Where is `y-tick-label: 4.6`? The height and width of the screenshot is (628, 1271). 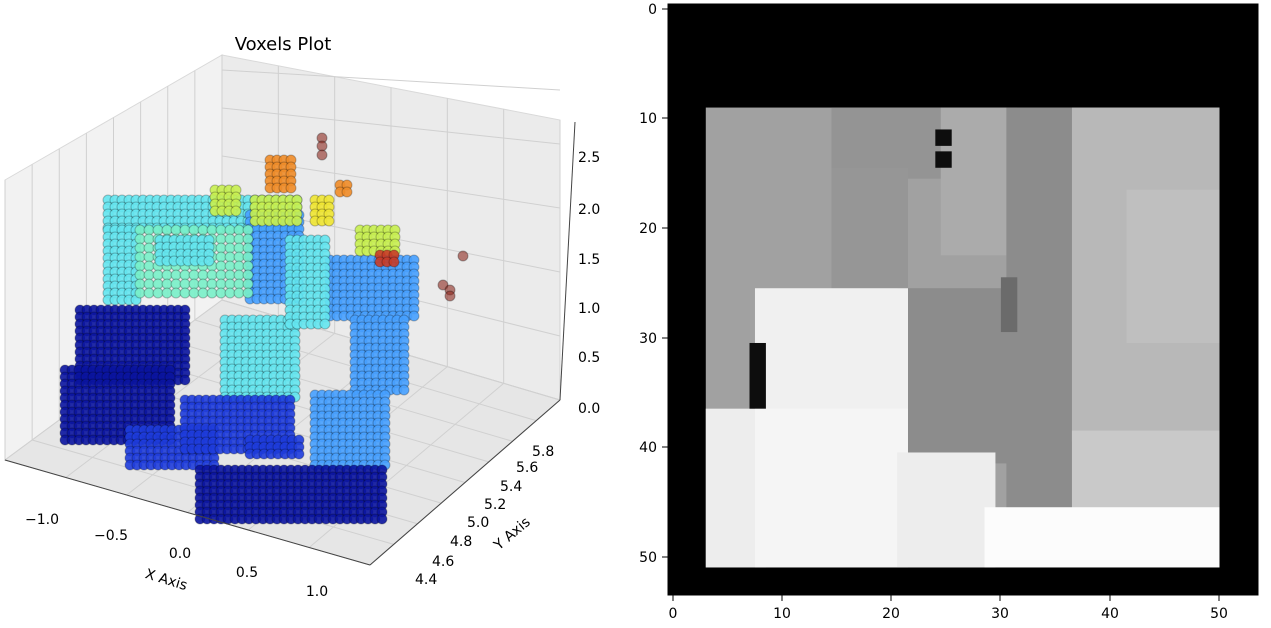
y-tick-label: 4.6 is located at coordinates (443, 562).